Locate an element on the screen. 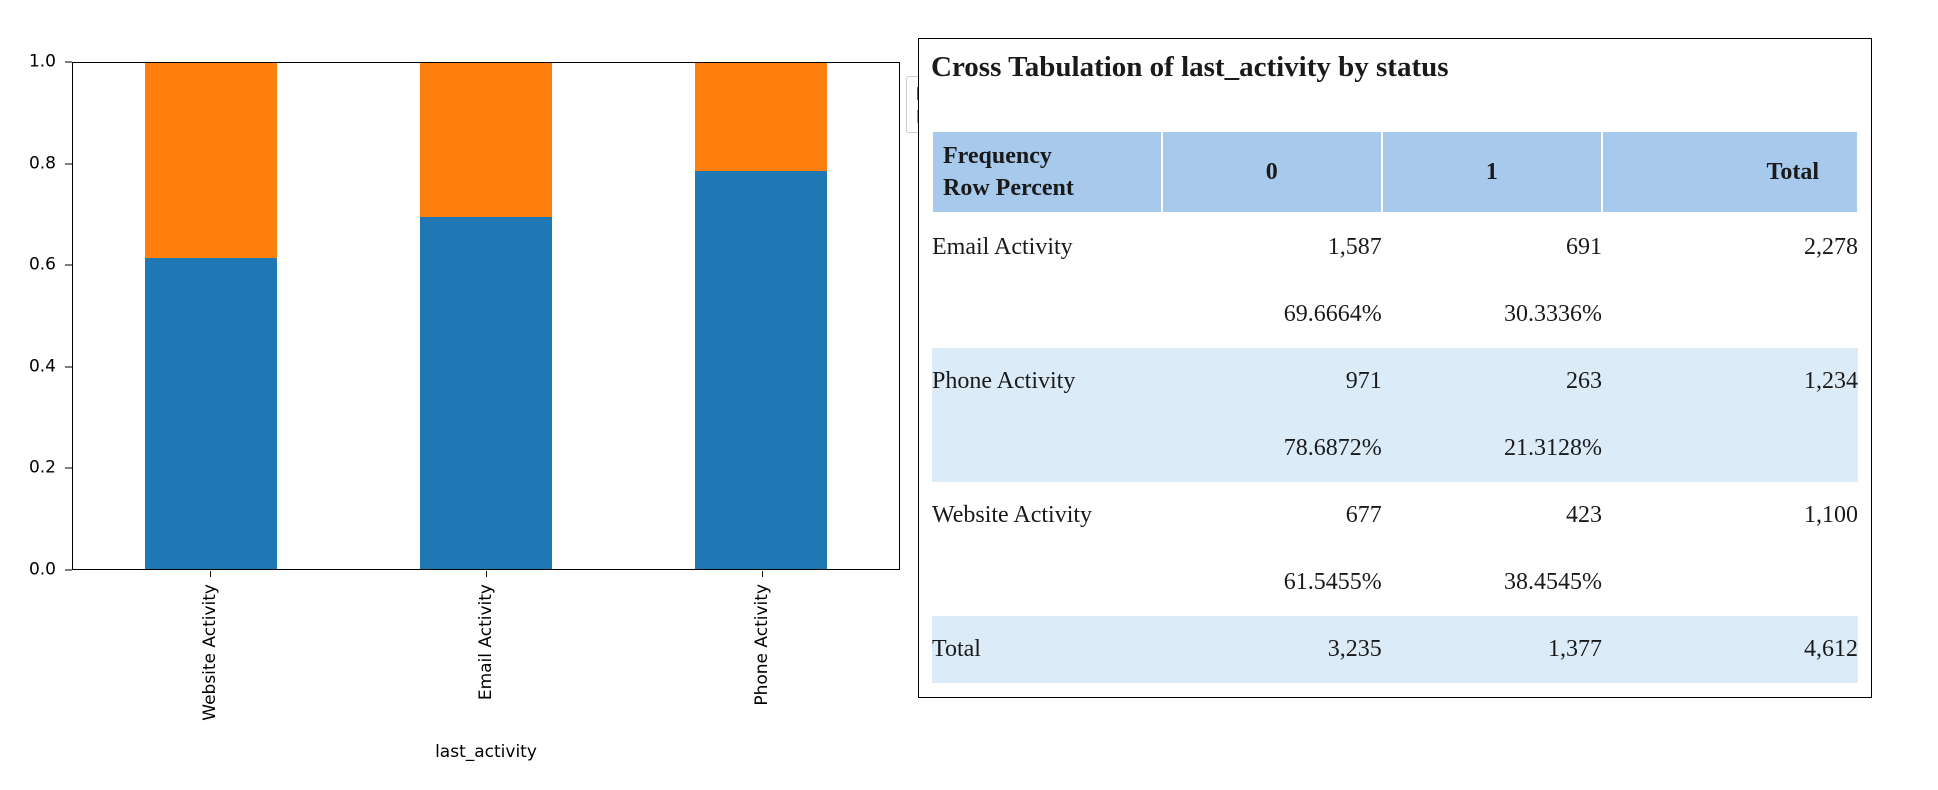 Image resolution: width=1938 pixels, height=790 pixels. table-row-phone-percent: 78.6872% 21.3128% is located at coordinates (1395, 449).